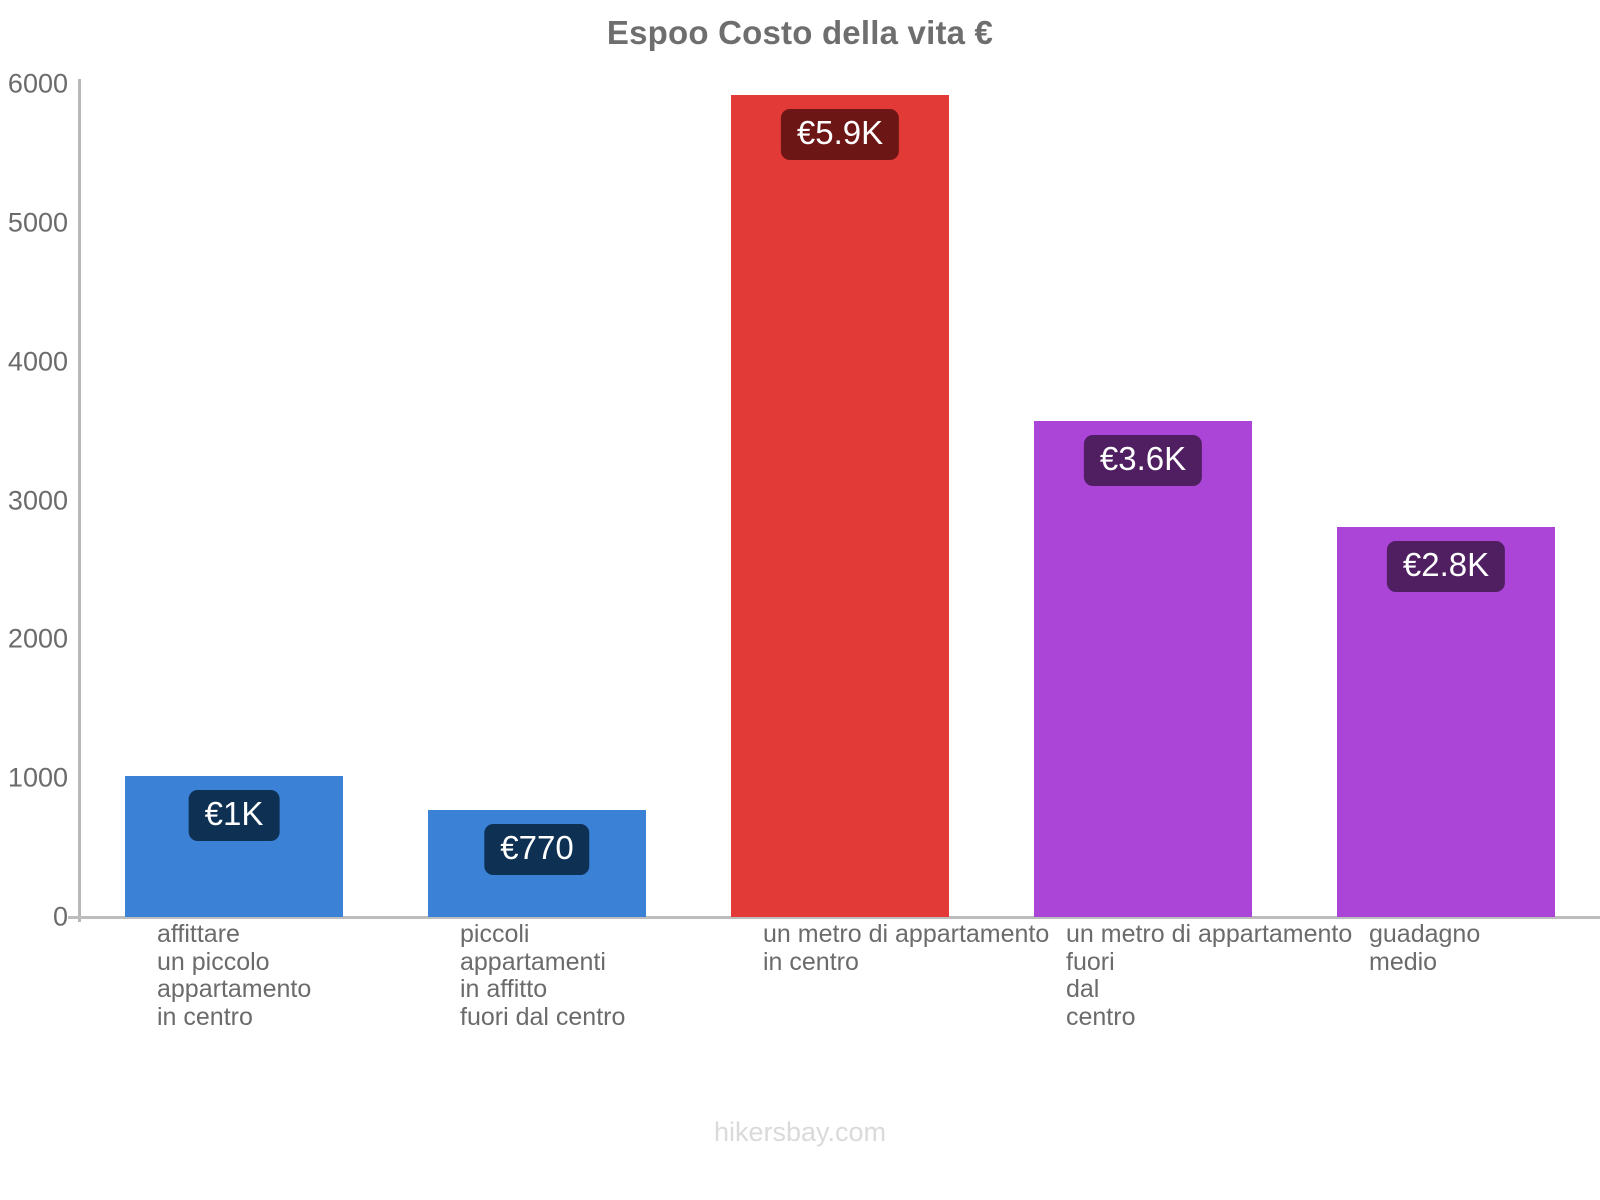 This screenshot has width=1600, height=1200. Describe the element at coordinates (37, 777) in the screenshot. I see `y-axis-tick-label: 1000` at that location.